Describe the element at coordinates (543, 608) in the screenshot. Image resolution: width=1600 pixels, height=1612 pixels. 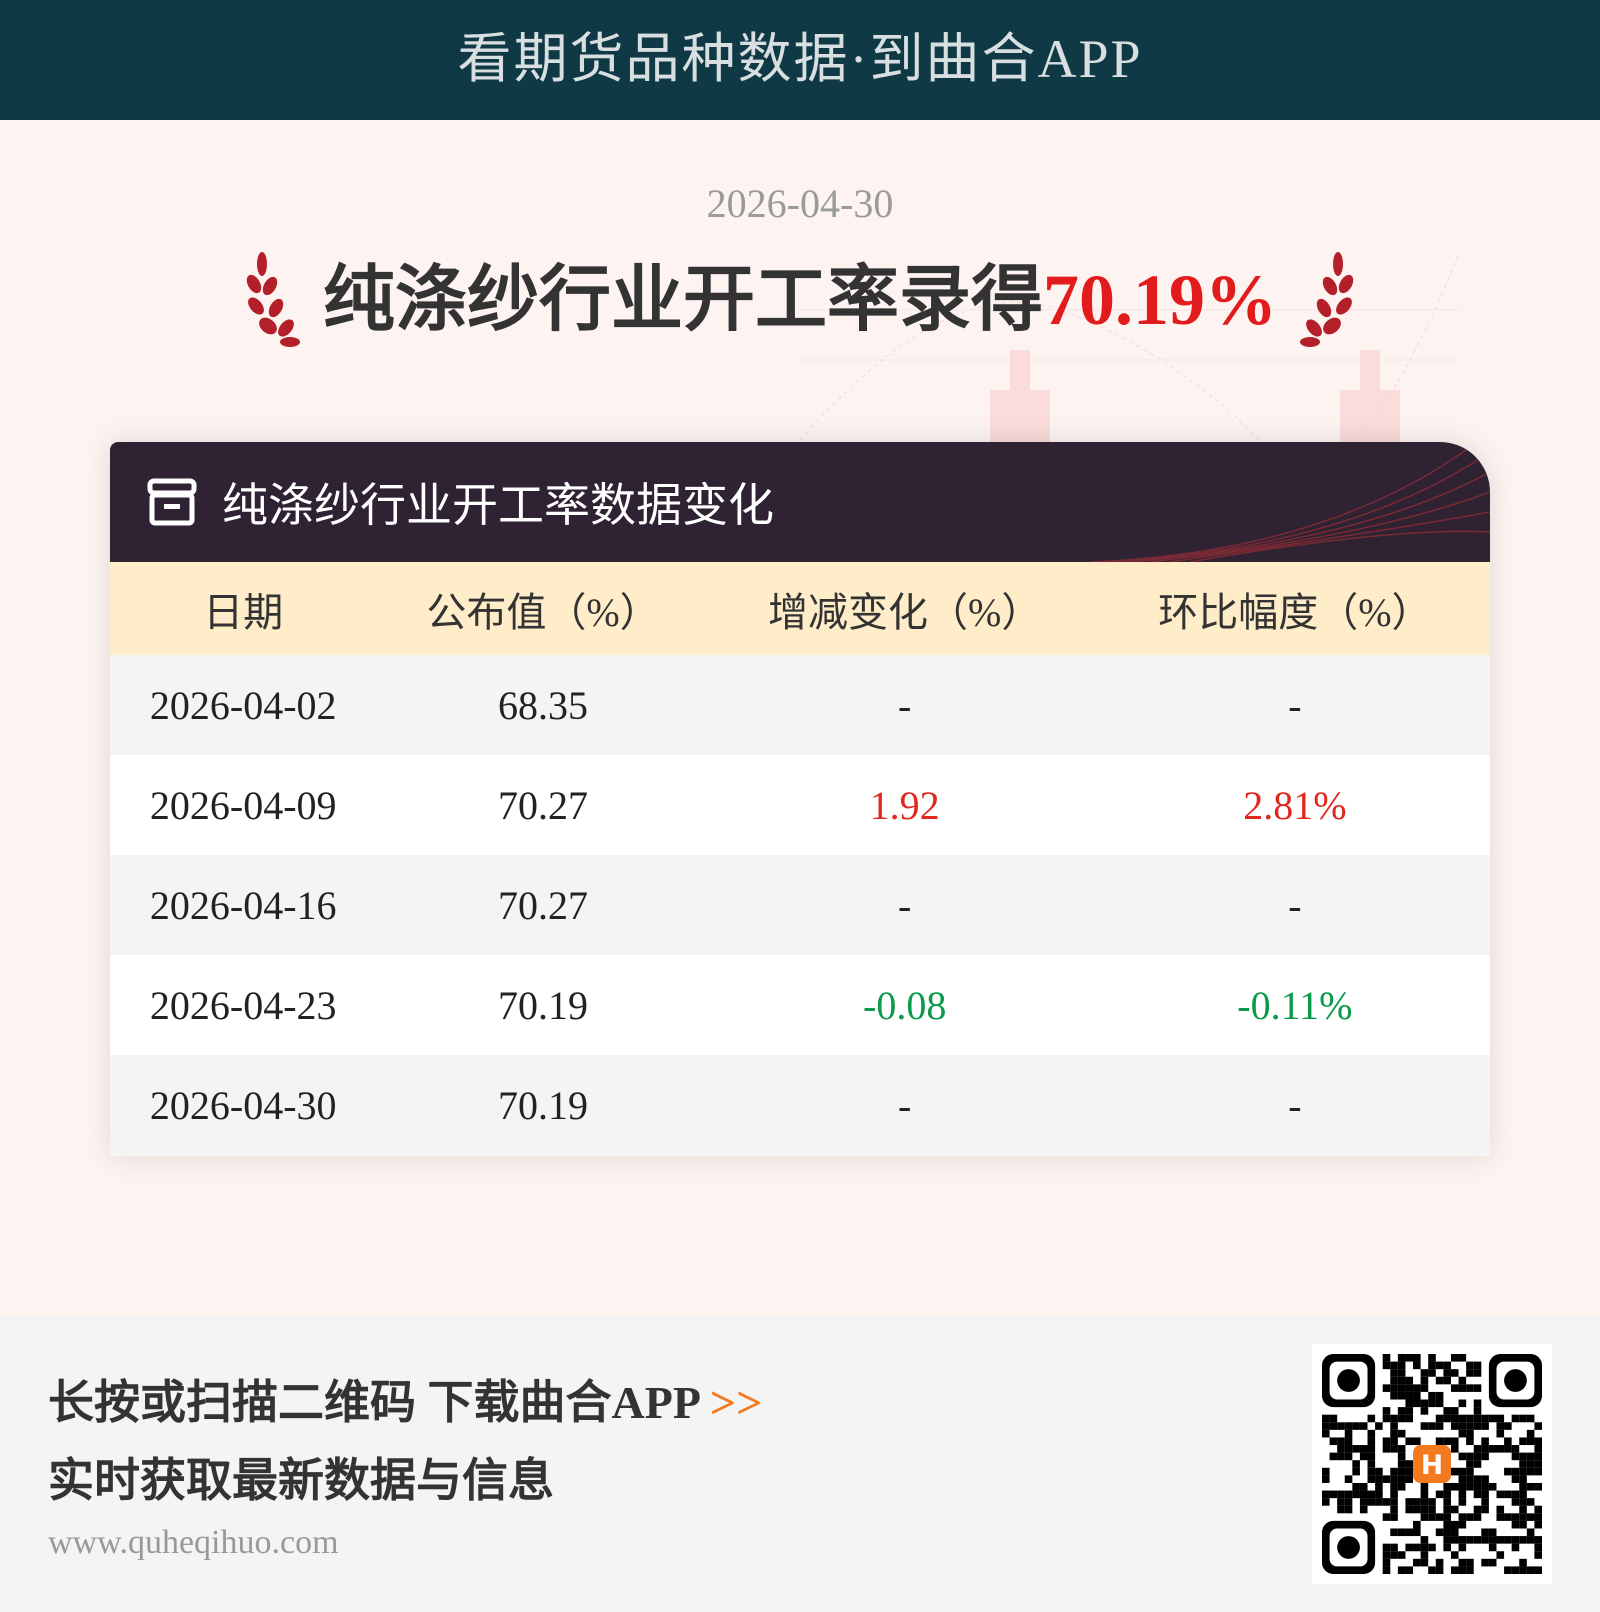
I see `column-header-value: 公布值（%）` at that location.